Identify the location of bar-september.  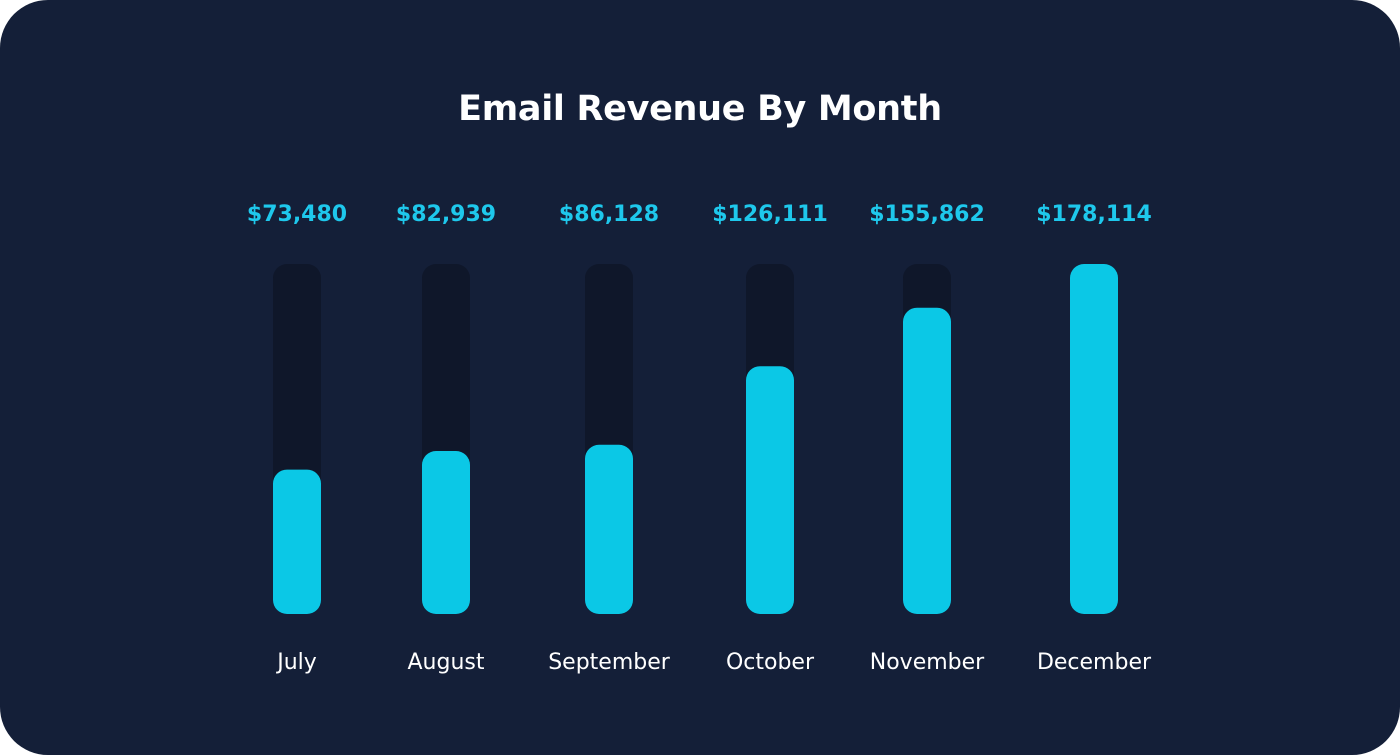
(609, 529).